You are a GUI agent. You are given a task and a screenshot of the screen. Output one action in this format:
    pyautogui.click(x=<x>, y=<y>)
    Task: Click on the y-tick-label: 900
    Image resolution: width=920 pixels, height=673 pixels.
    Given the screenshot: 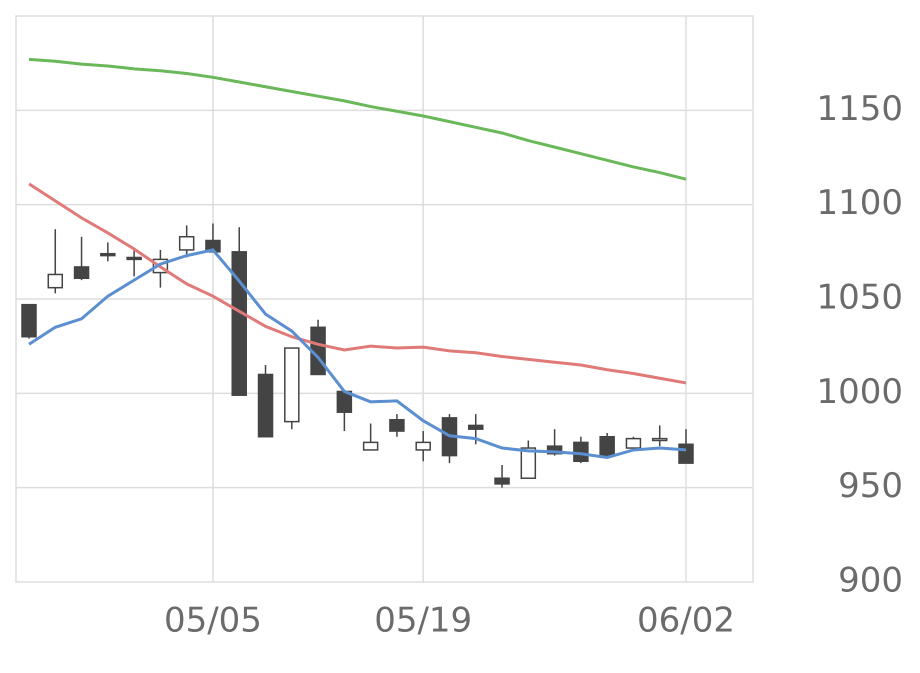 What is the action you would take?
    pyautogui.click(x=870, y=581)
    